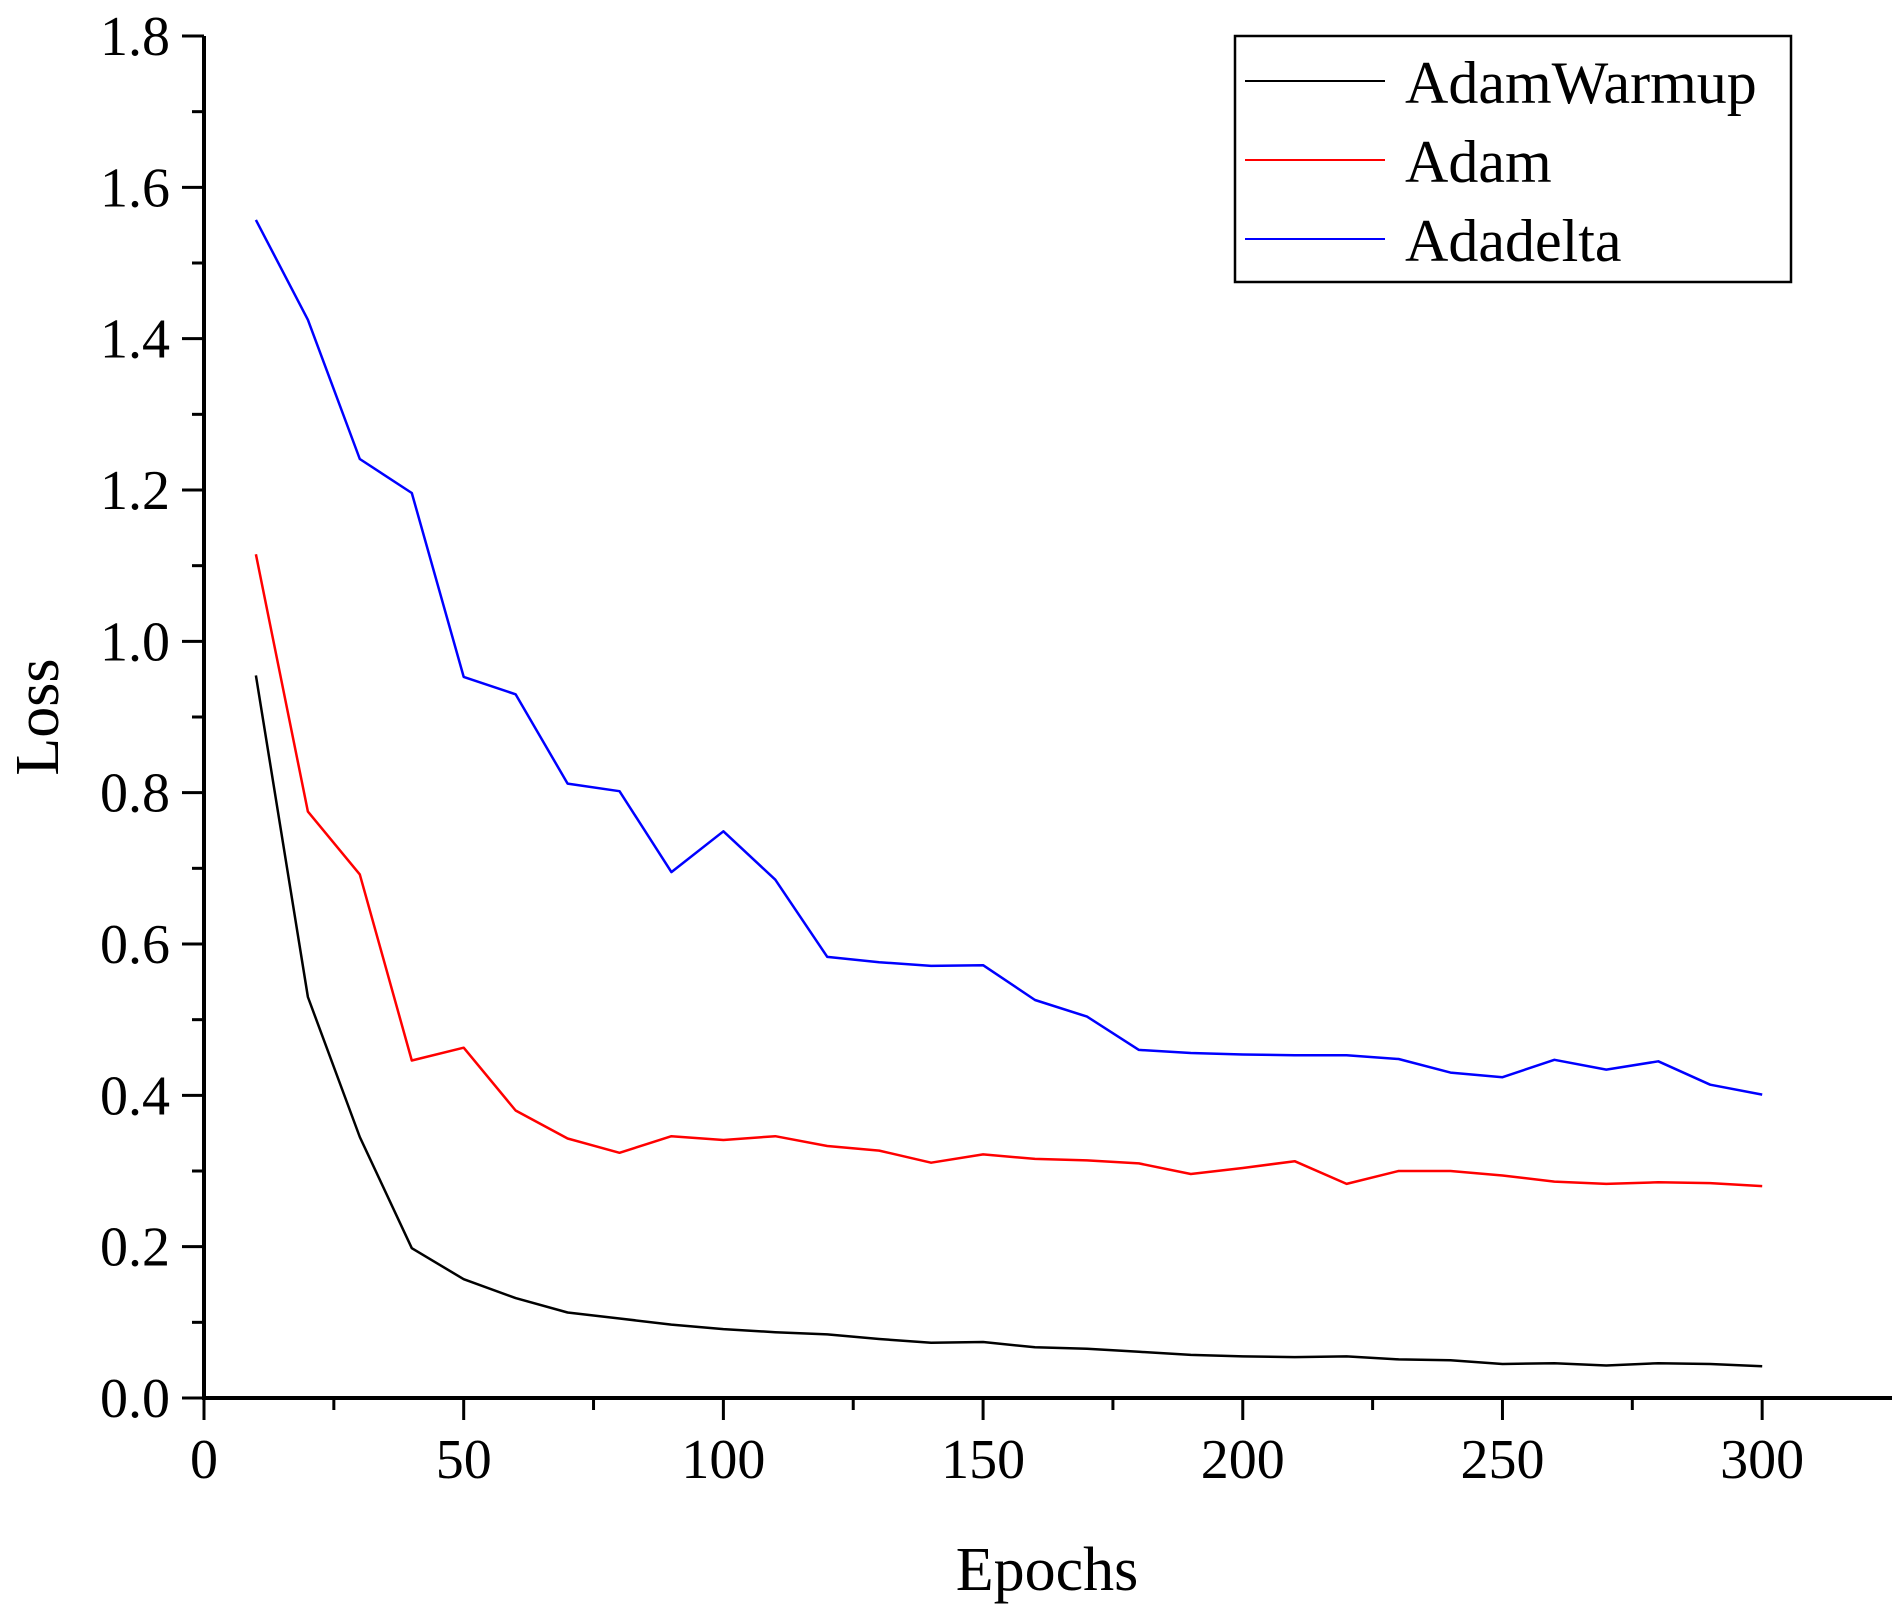 The image size is (1902, 1615). I want to click on legend: AdamWarmup Adam Adadelta, so click(1513, 159).